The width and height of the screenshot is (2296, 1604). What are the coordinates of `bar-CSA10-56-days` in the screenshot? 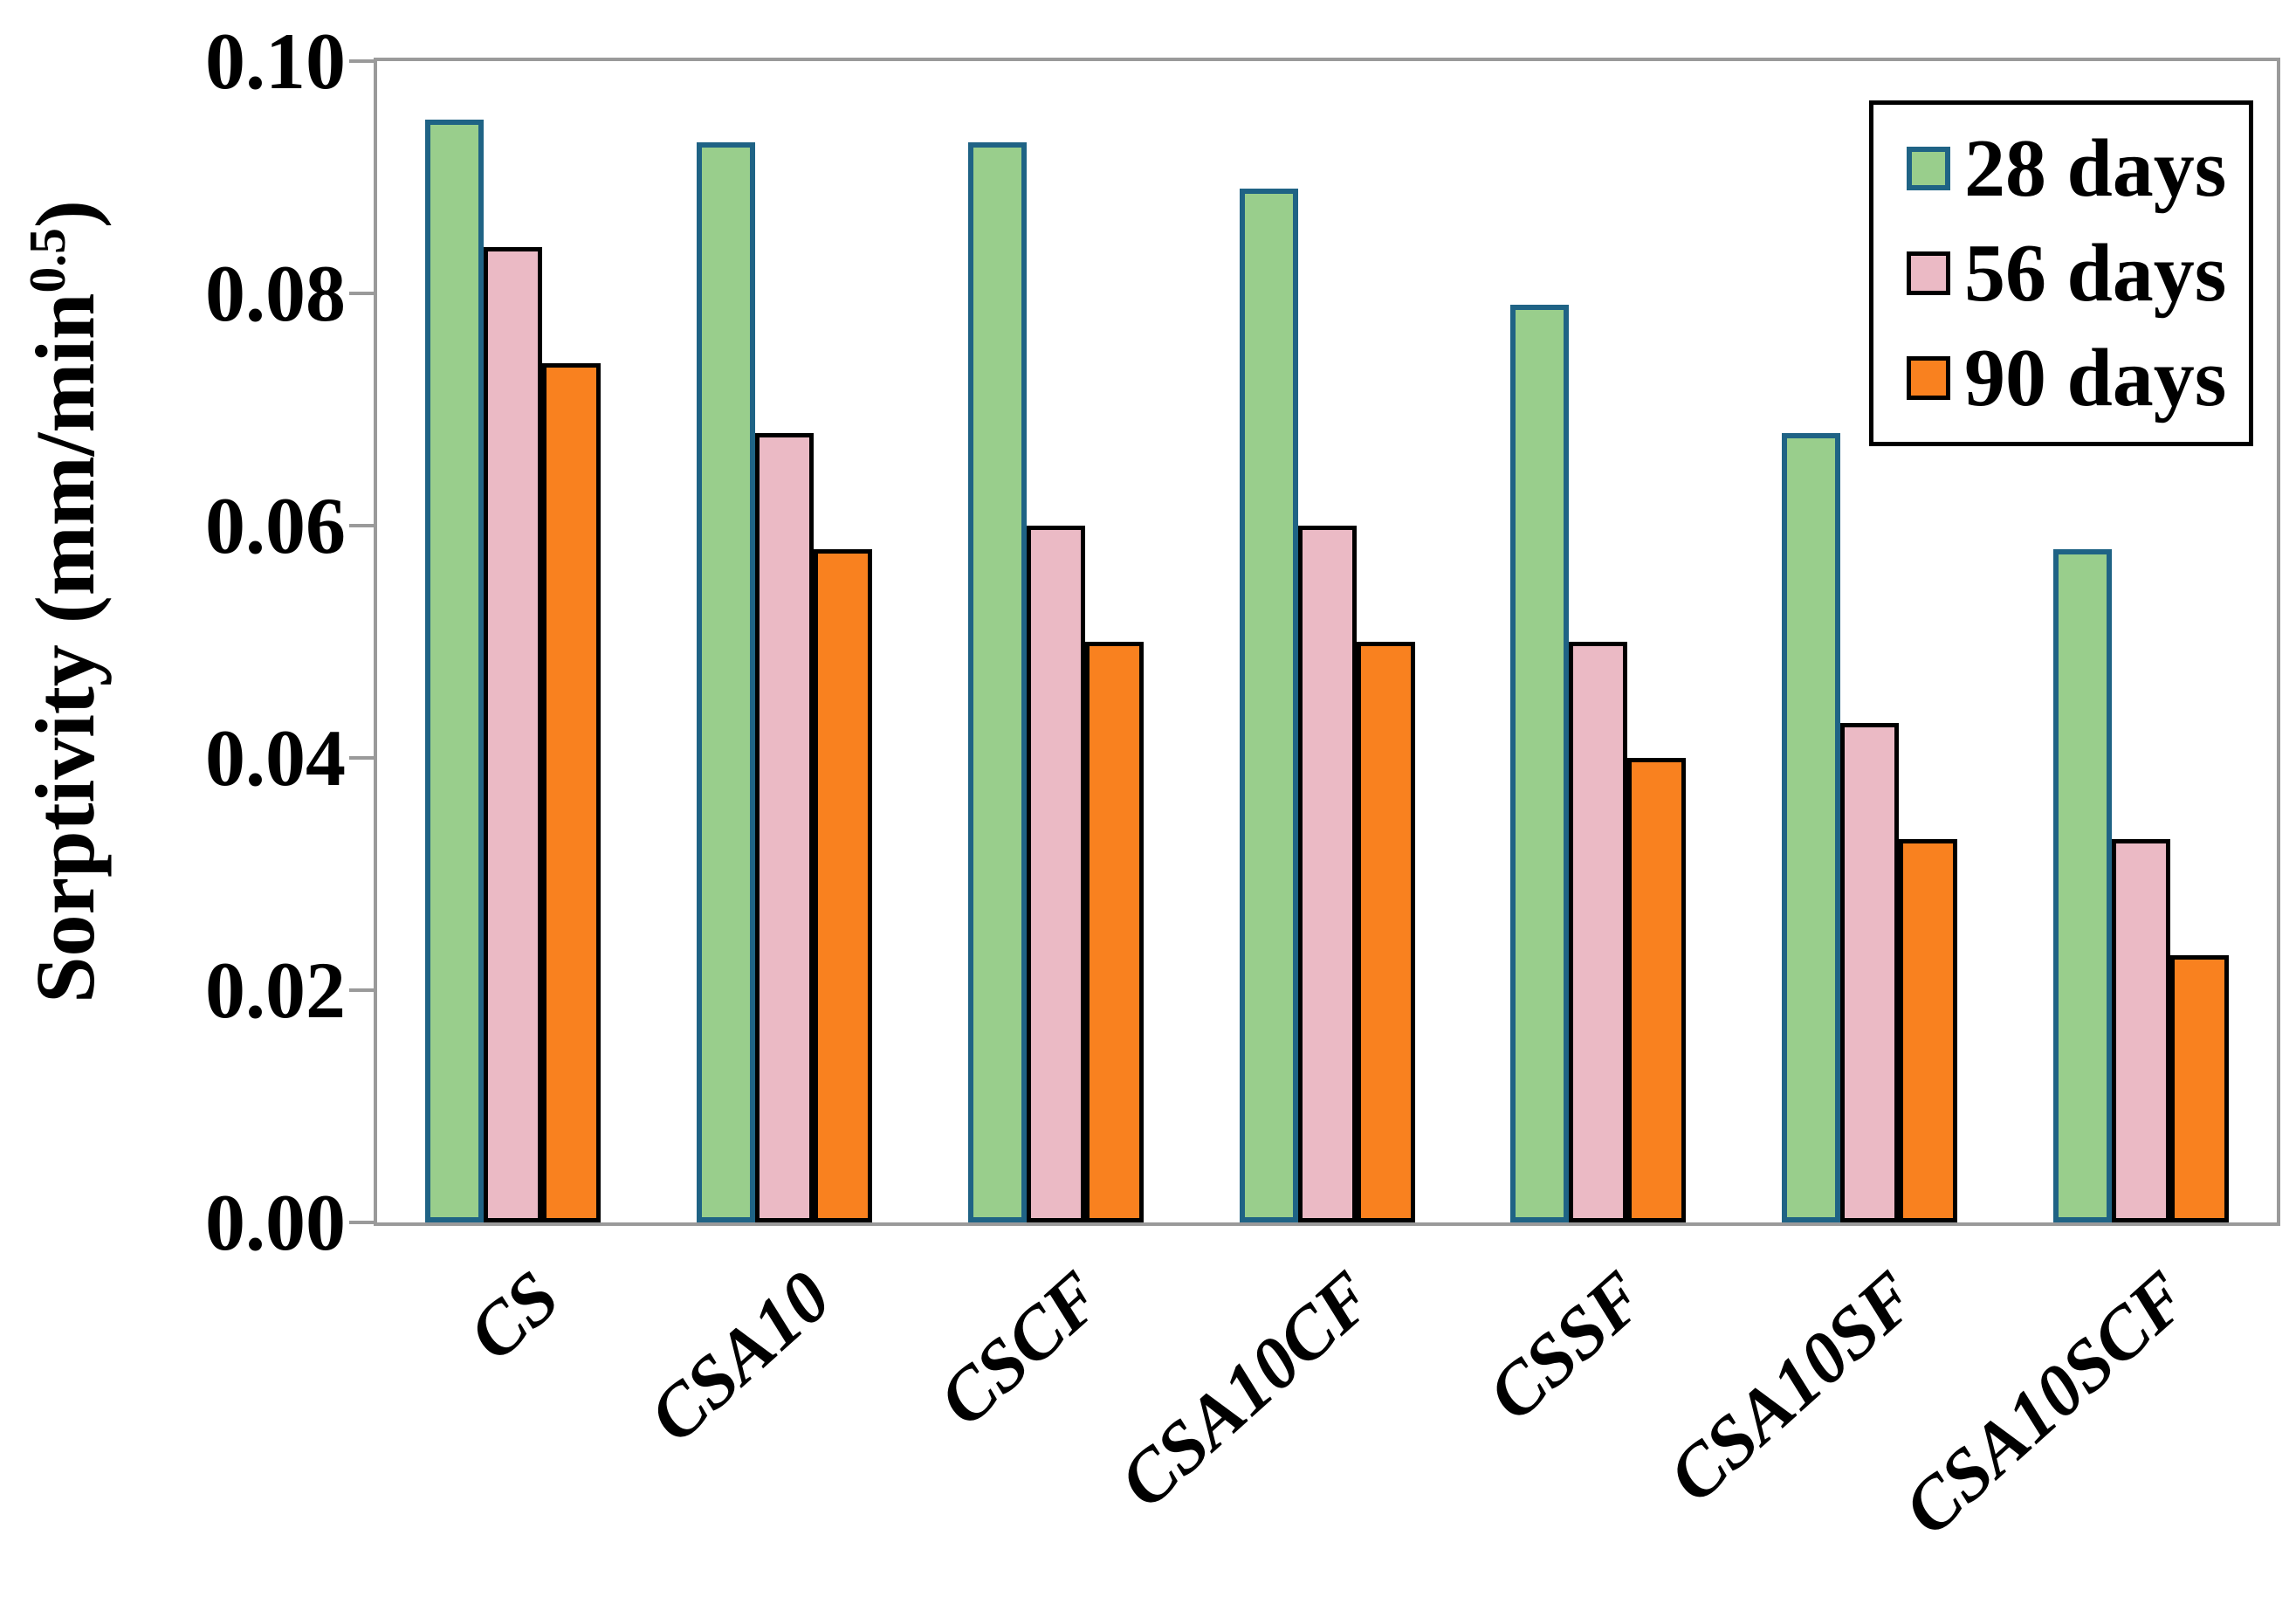 It's located at (784, 827).